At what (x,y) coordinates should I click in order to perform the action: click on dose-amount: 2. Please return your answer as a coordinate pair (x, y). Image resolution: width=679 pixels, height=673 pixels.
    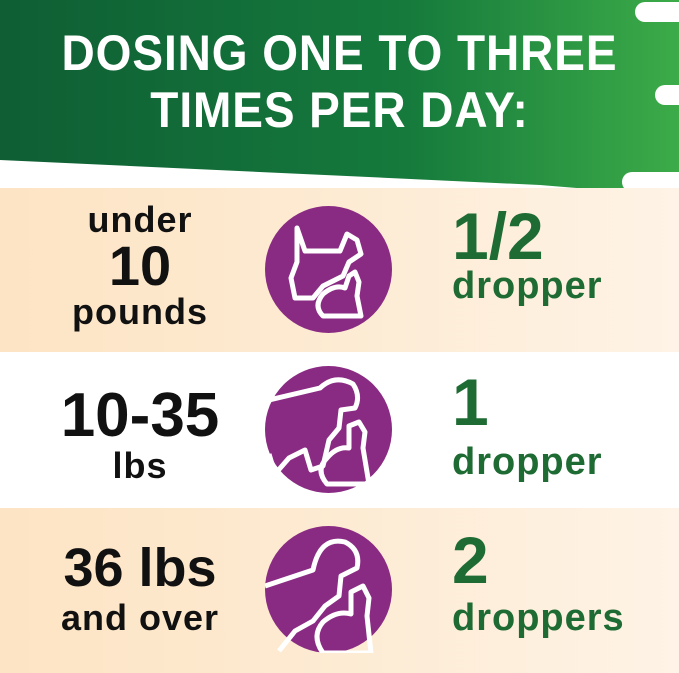
    Looking at the image, I should click on (470, 560).